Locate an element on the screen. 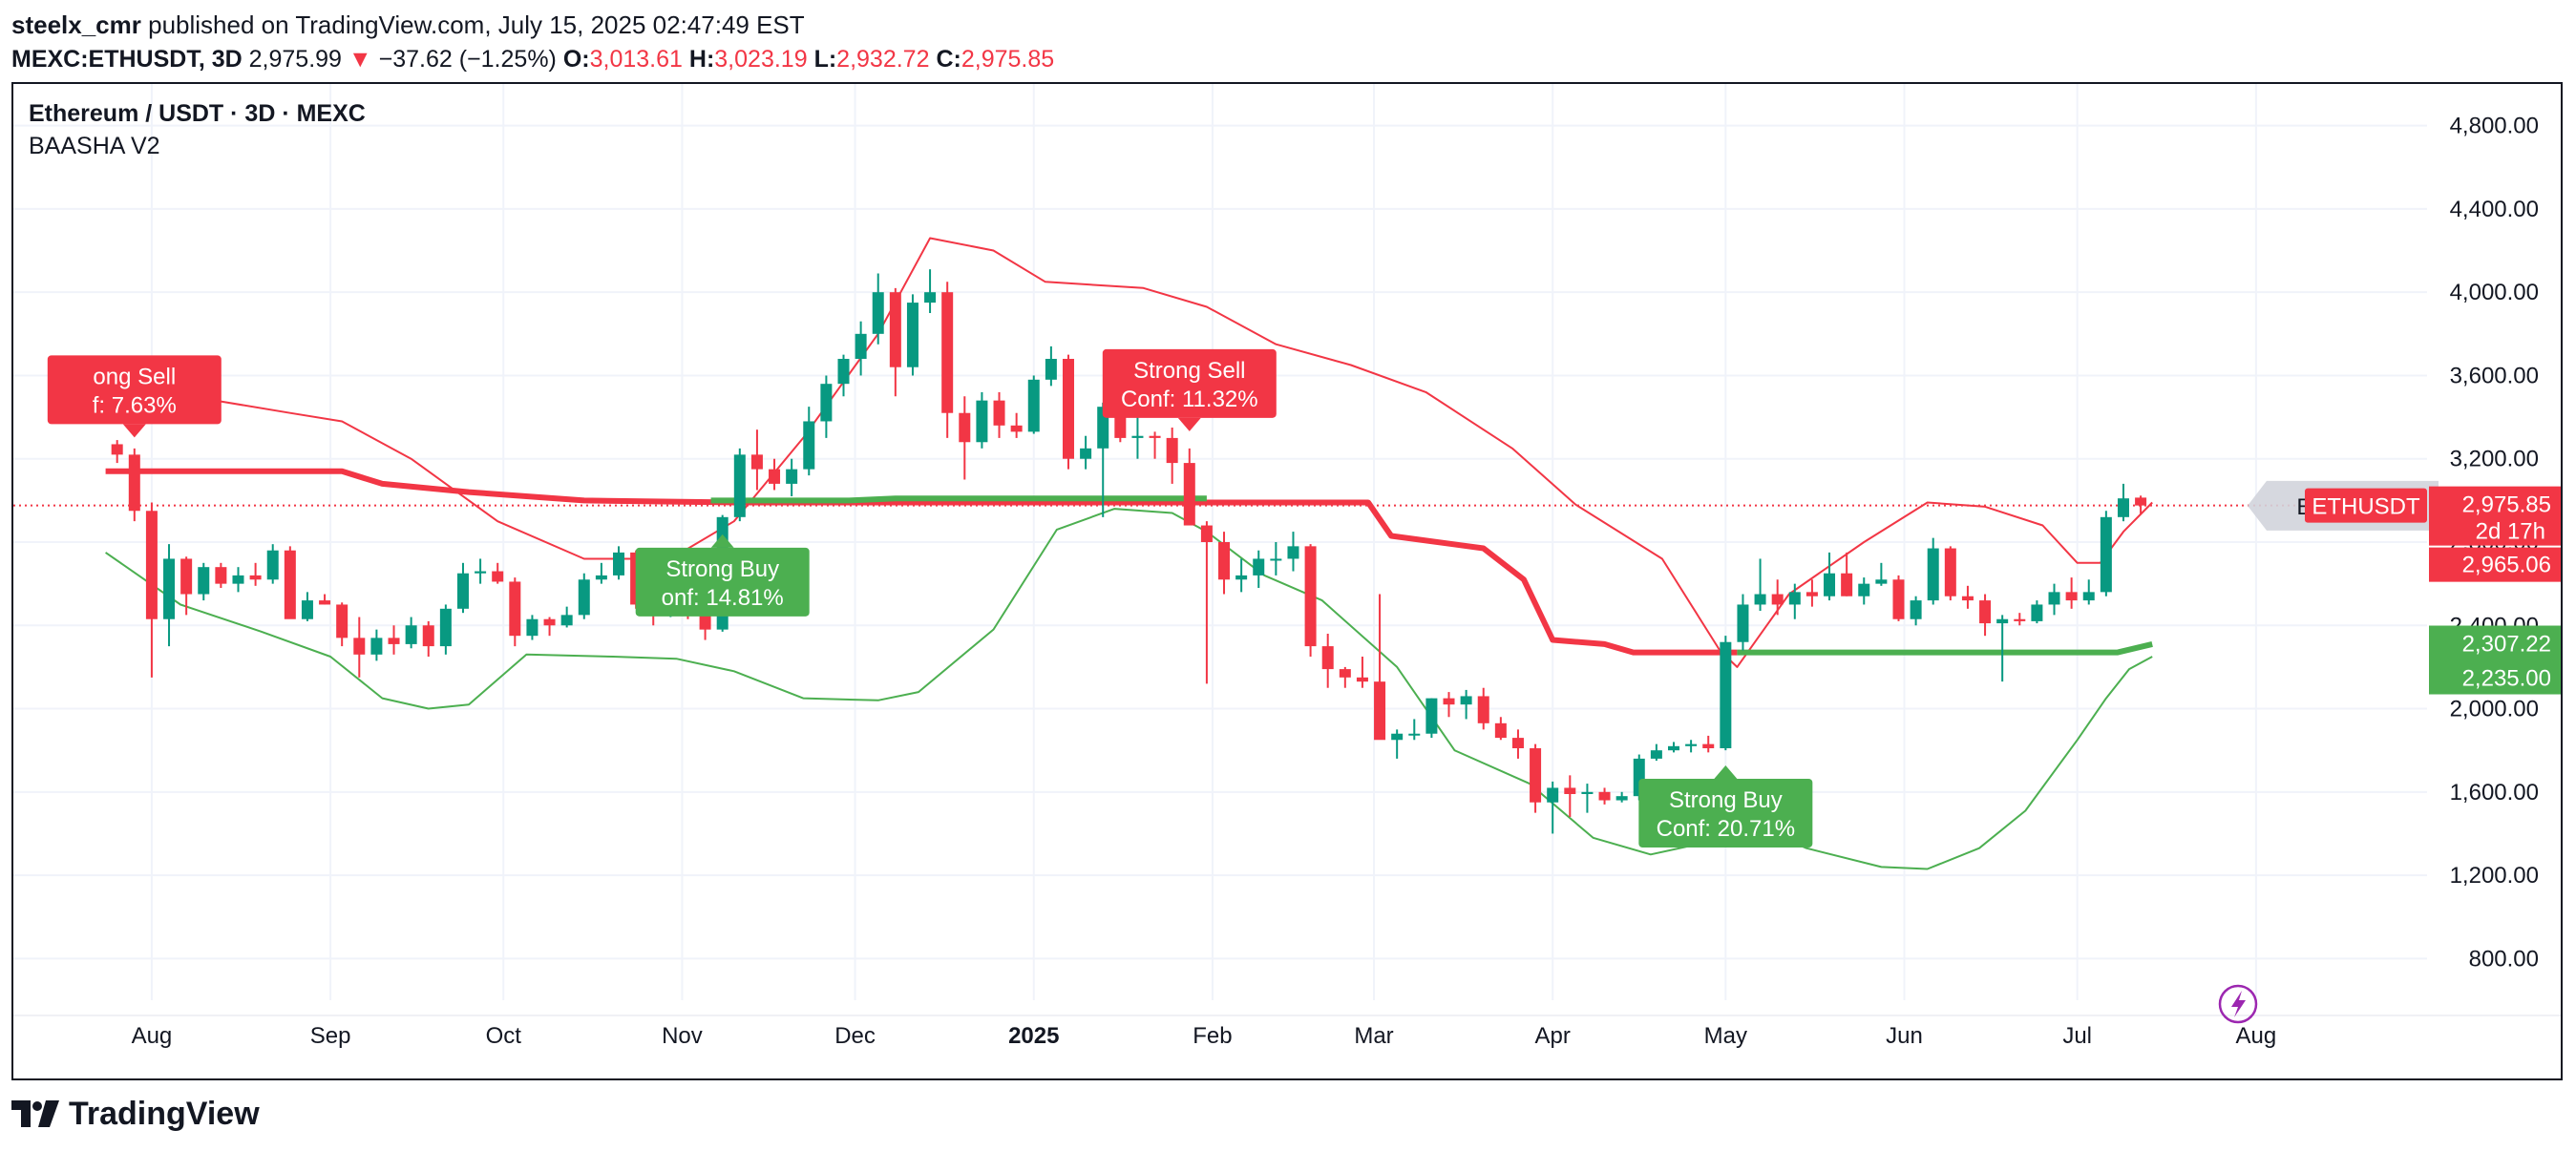  trailing-stop-red is located at coordinates (921, 562).